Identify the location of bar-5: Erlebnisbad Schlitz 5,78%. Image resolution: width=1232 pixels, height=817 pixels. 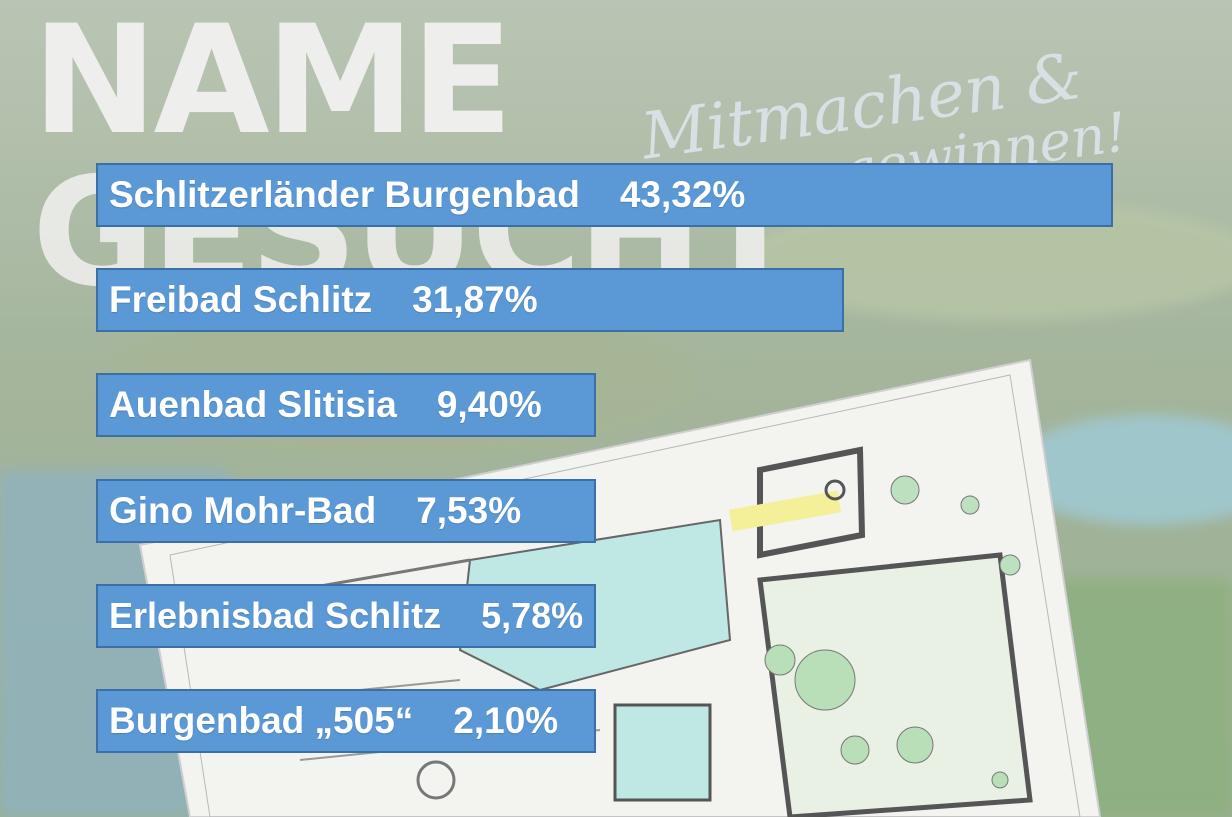
(346, 615).